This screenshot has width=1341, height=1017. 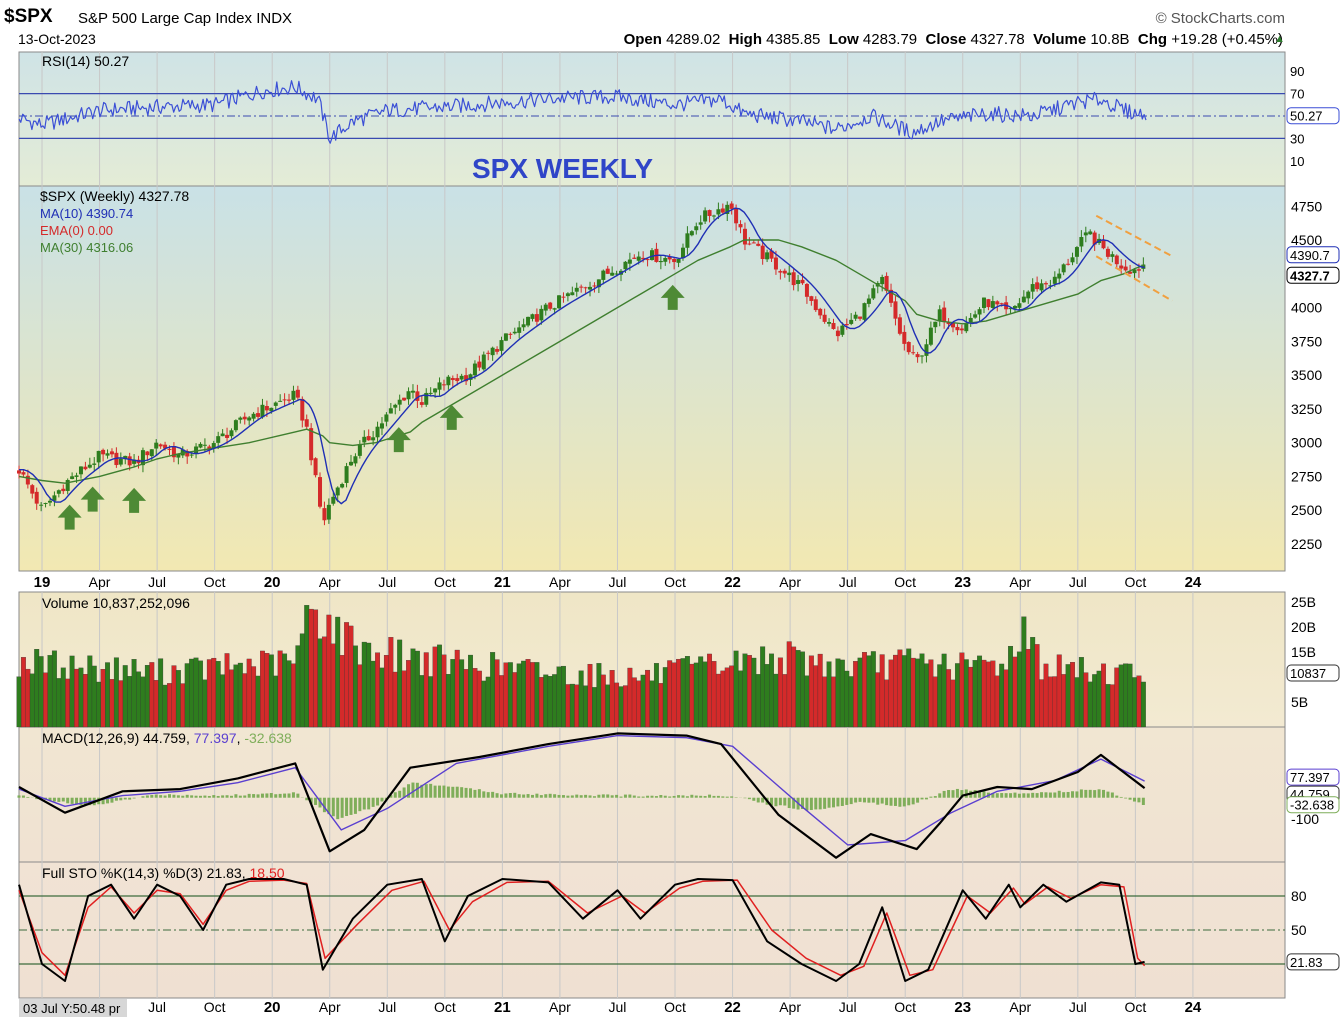 What do you see at coordinates (42, 582) in the screenshot?
I see `price-x-tick-label: 19` at bounding box center [42, 582].